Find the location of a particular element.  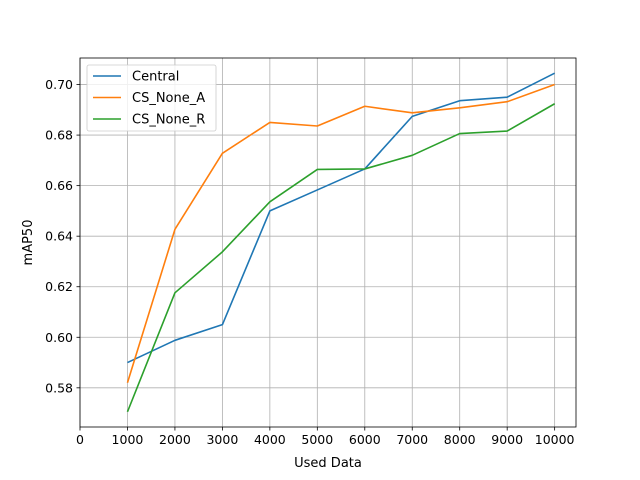

y-tick-label: 0.60 is located at coordinates (59, 337).